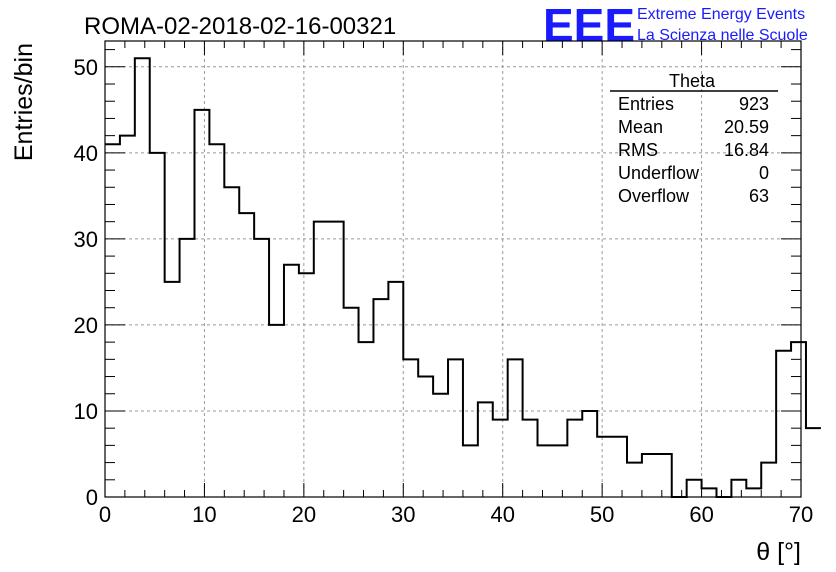 Image resolution: width=836 pixels, height=572 pixels. I want to click on stats-row-value: 923, so click(754, 104).